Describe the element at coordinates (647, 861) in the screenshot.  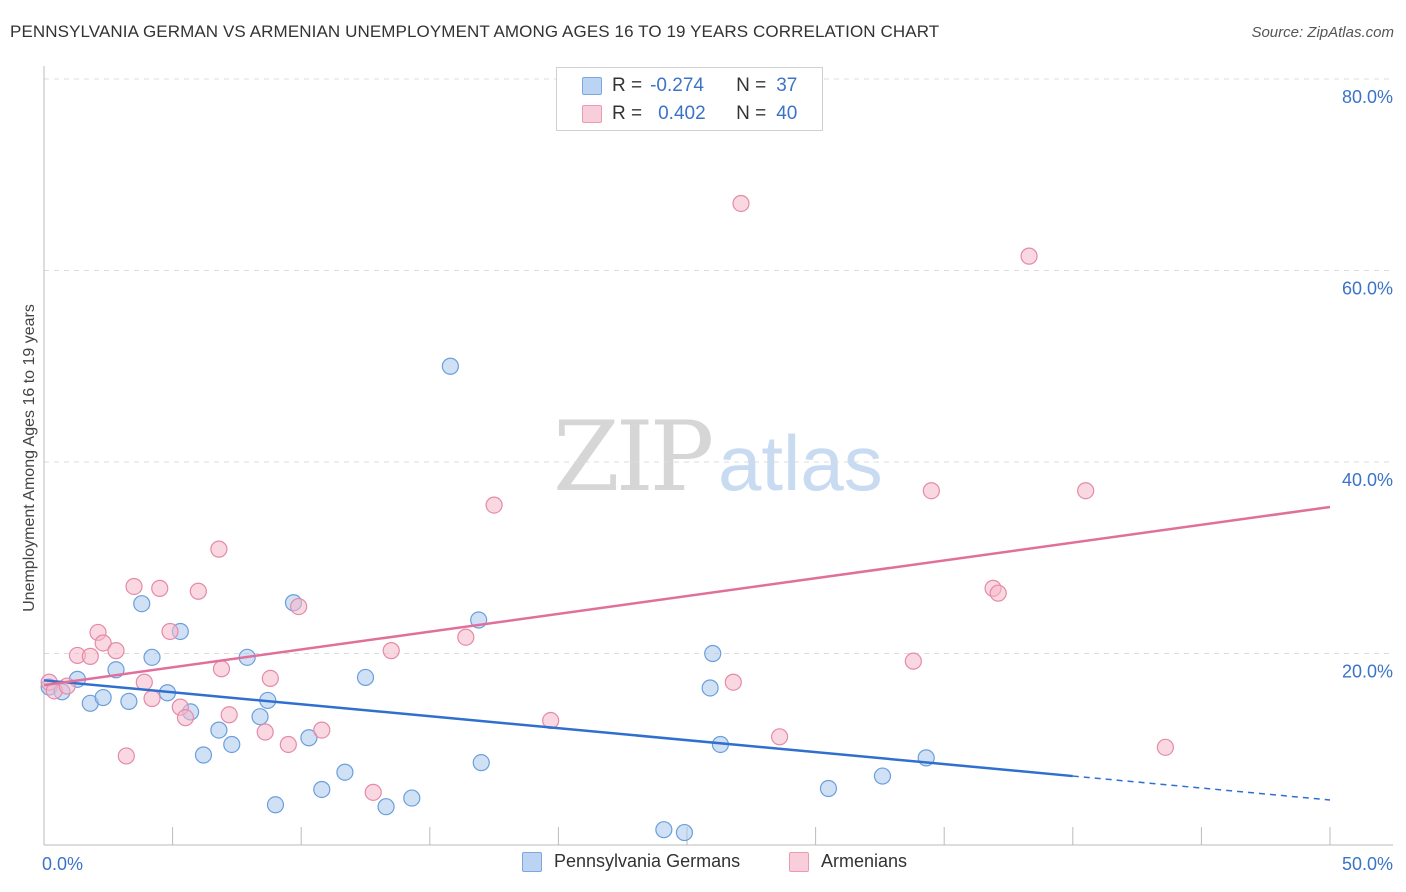
I see `legend-label: Pennsylvania Germans` at that location.